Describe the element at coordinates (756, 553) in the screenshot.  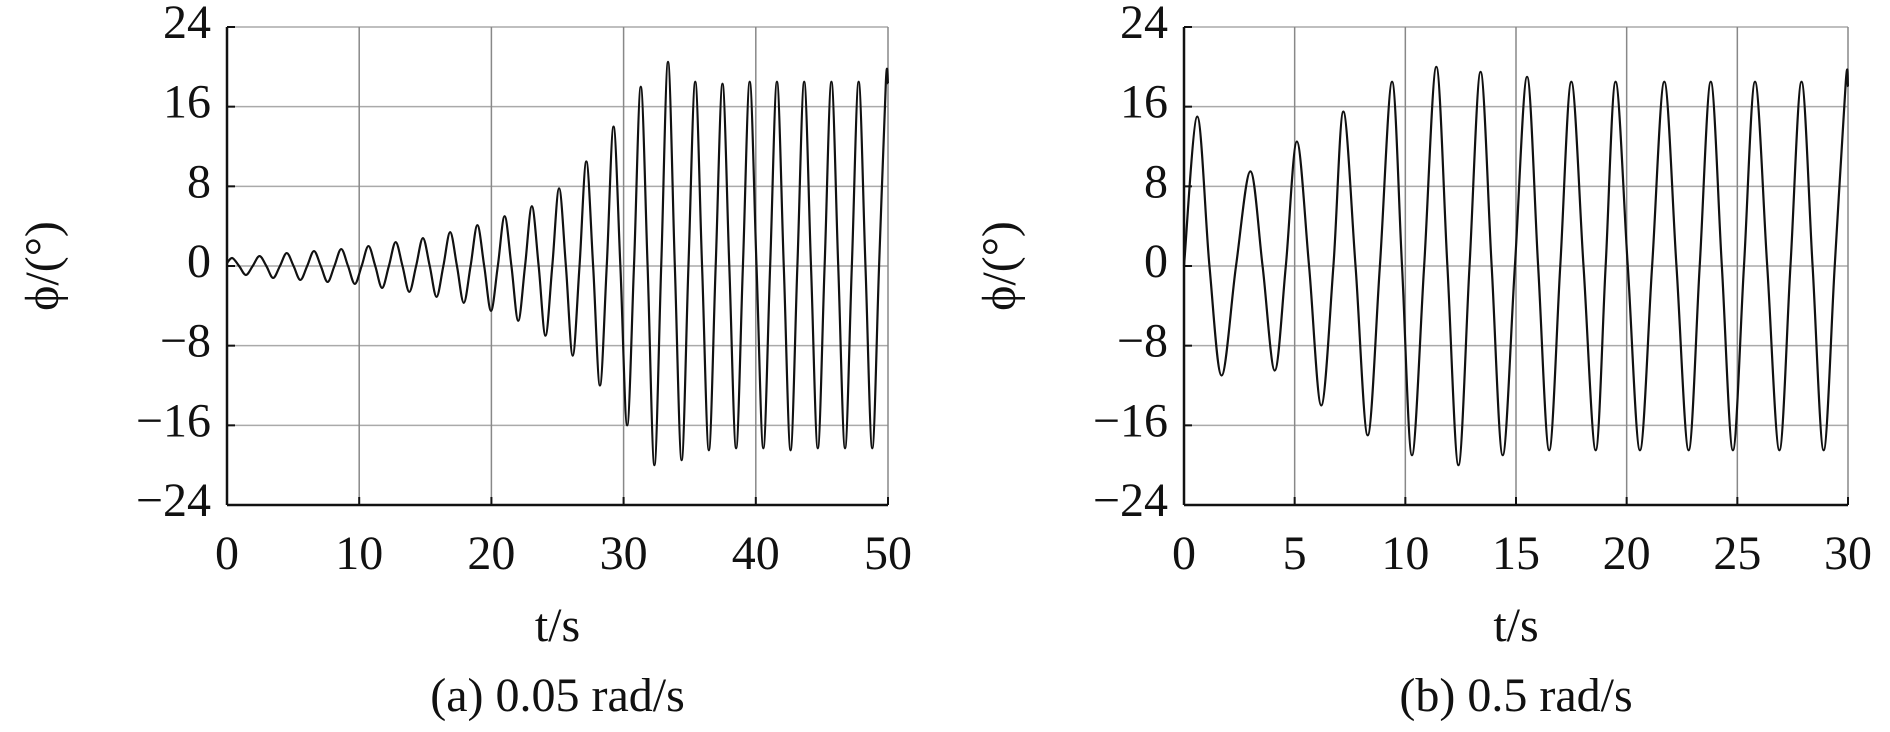
I see `x-tick-label: 40` at that location.